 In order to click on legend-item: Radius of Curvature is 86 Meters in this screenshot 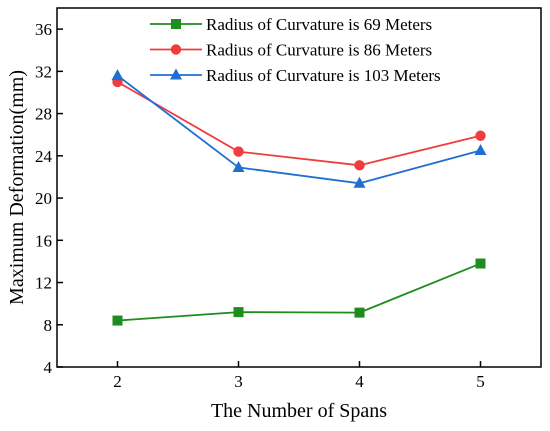, I will do `click(291, 50)`.